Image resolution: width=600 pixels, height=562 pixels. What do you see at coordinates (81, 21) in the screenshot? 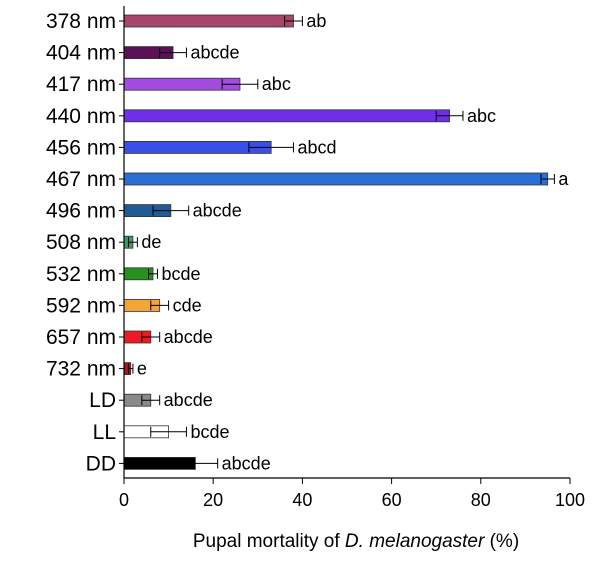
I see `category-label: 378 nm` at bounding box center [81, 21].